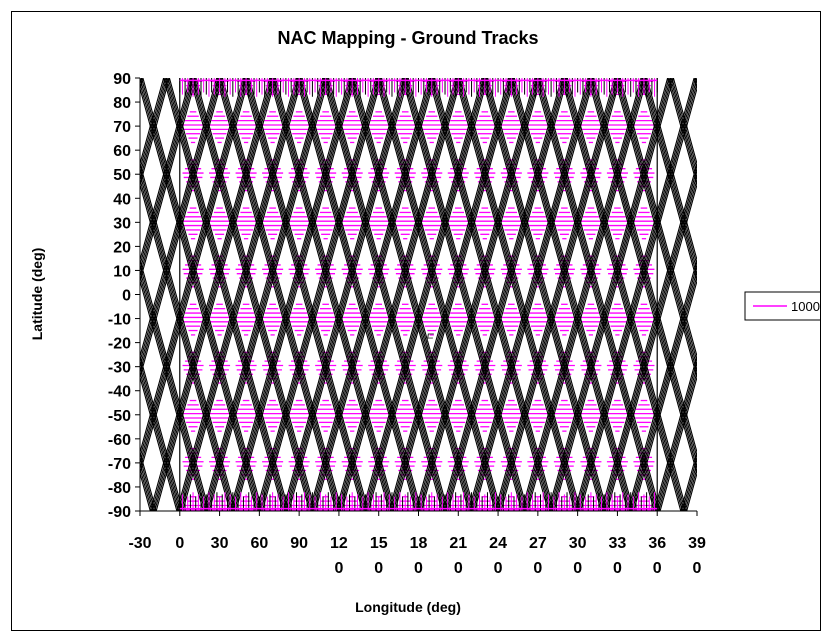 This screenshot has width=830, height=640. What do you see at coordinates (139, 543) in the screenshot?
I see `x-tick-label: -30` at bounding box center [139, 543].